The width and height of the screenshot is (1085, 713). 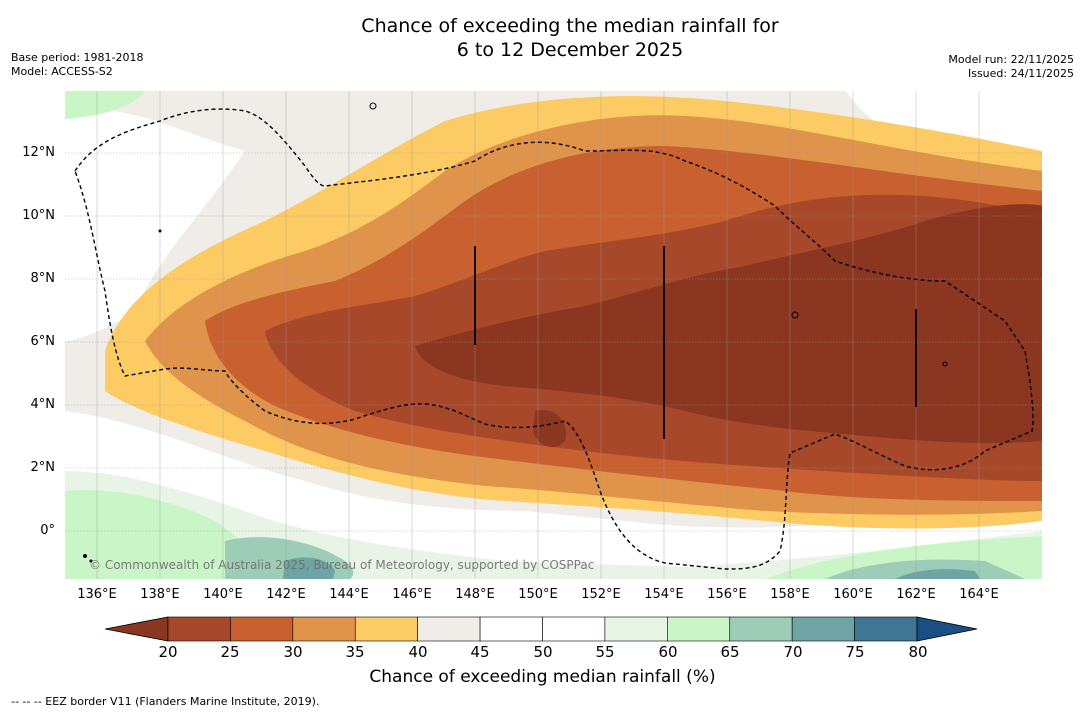 I want to click on colorbar, so click(x=541, y=629).